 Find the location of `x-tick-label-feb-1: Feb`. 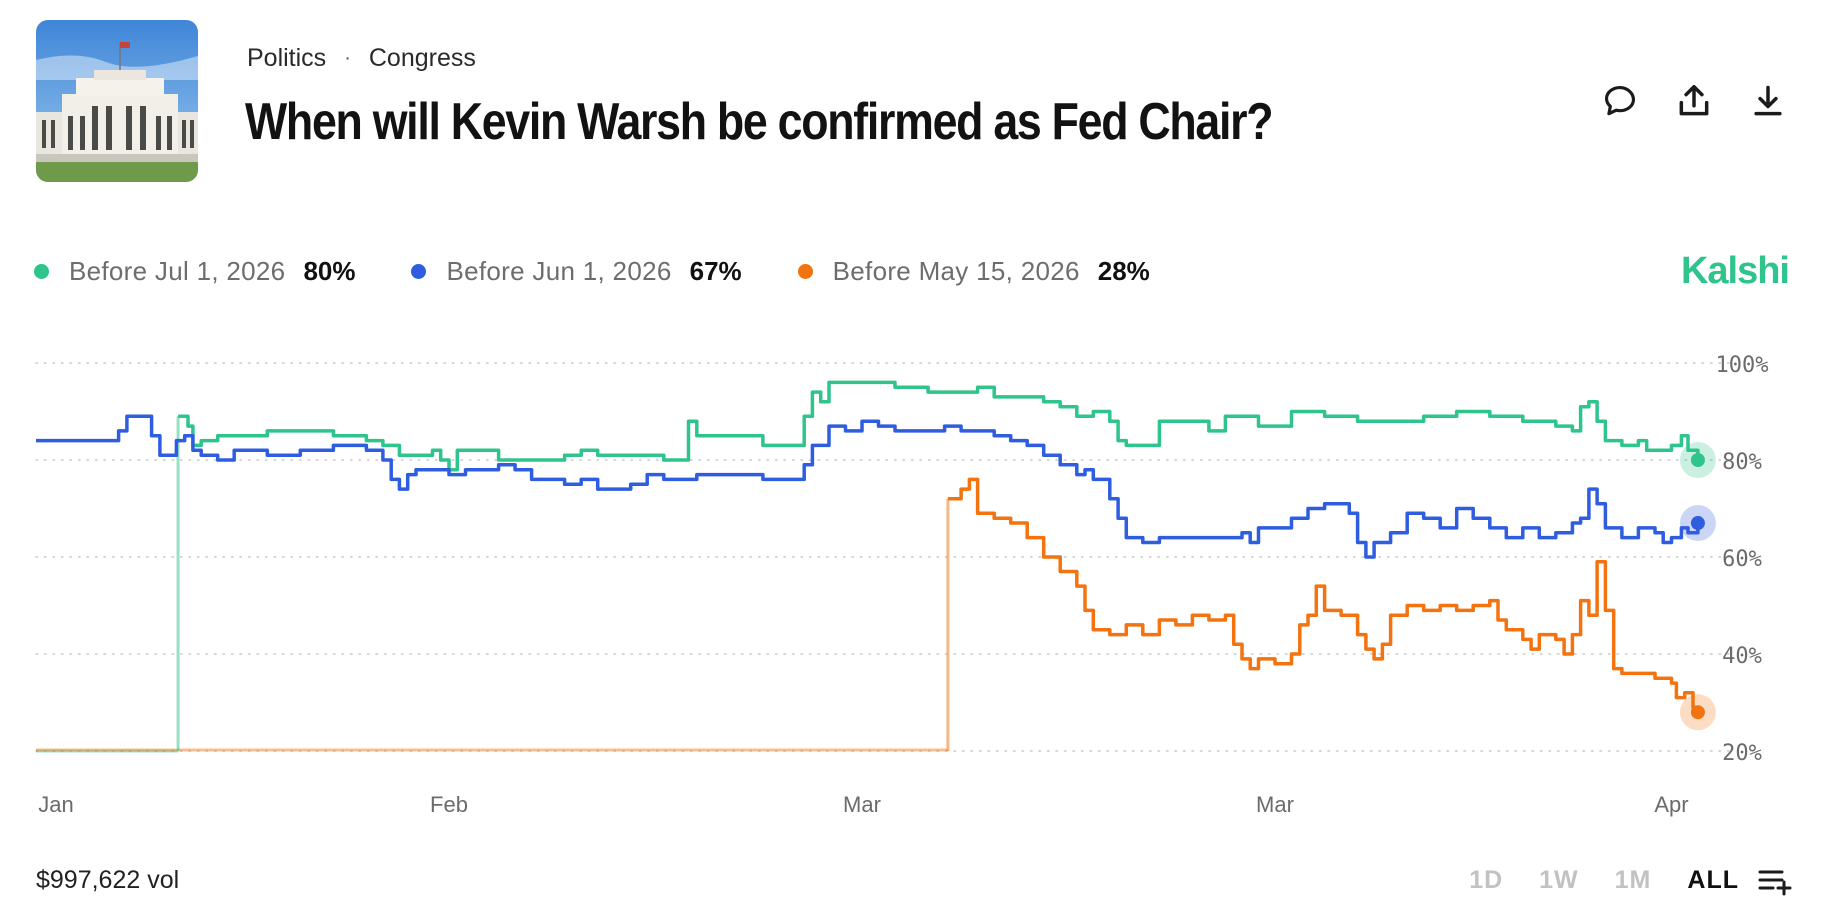

x-tick-label-feb-1: Feb is located at coordinates (449, 804).